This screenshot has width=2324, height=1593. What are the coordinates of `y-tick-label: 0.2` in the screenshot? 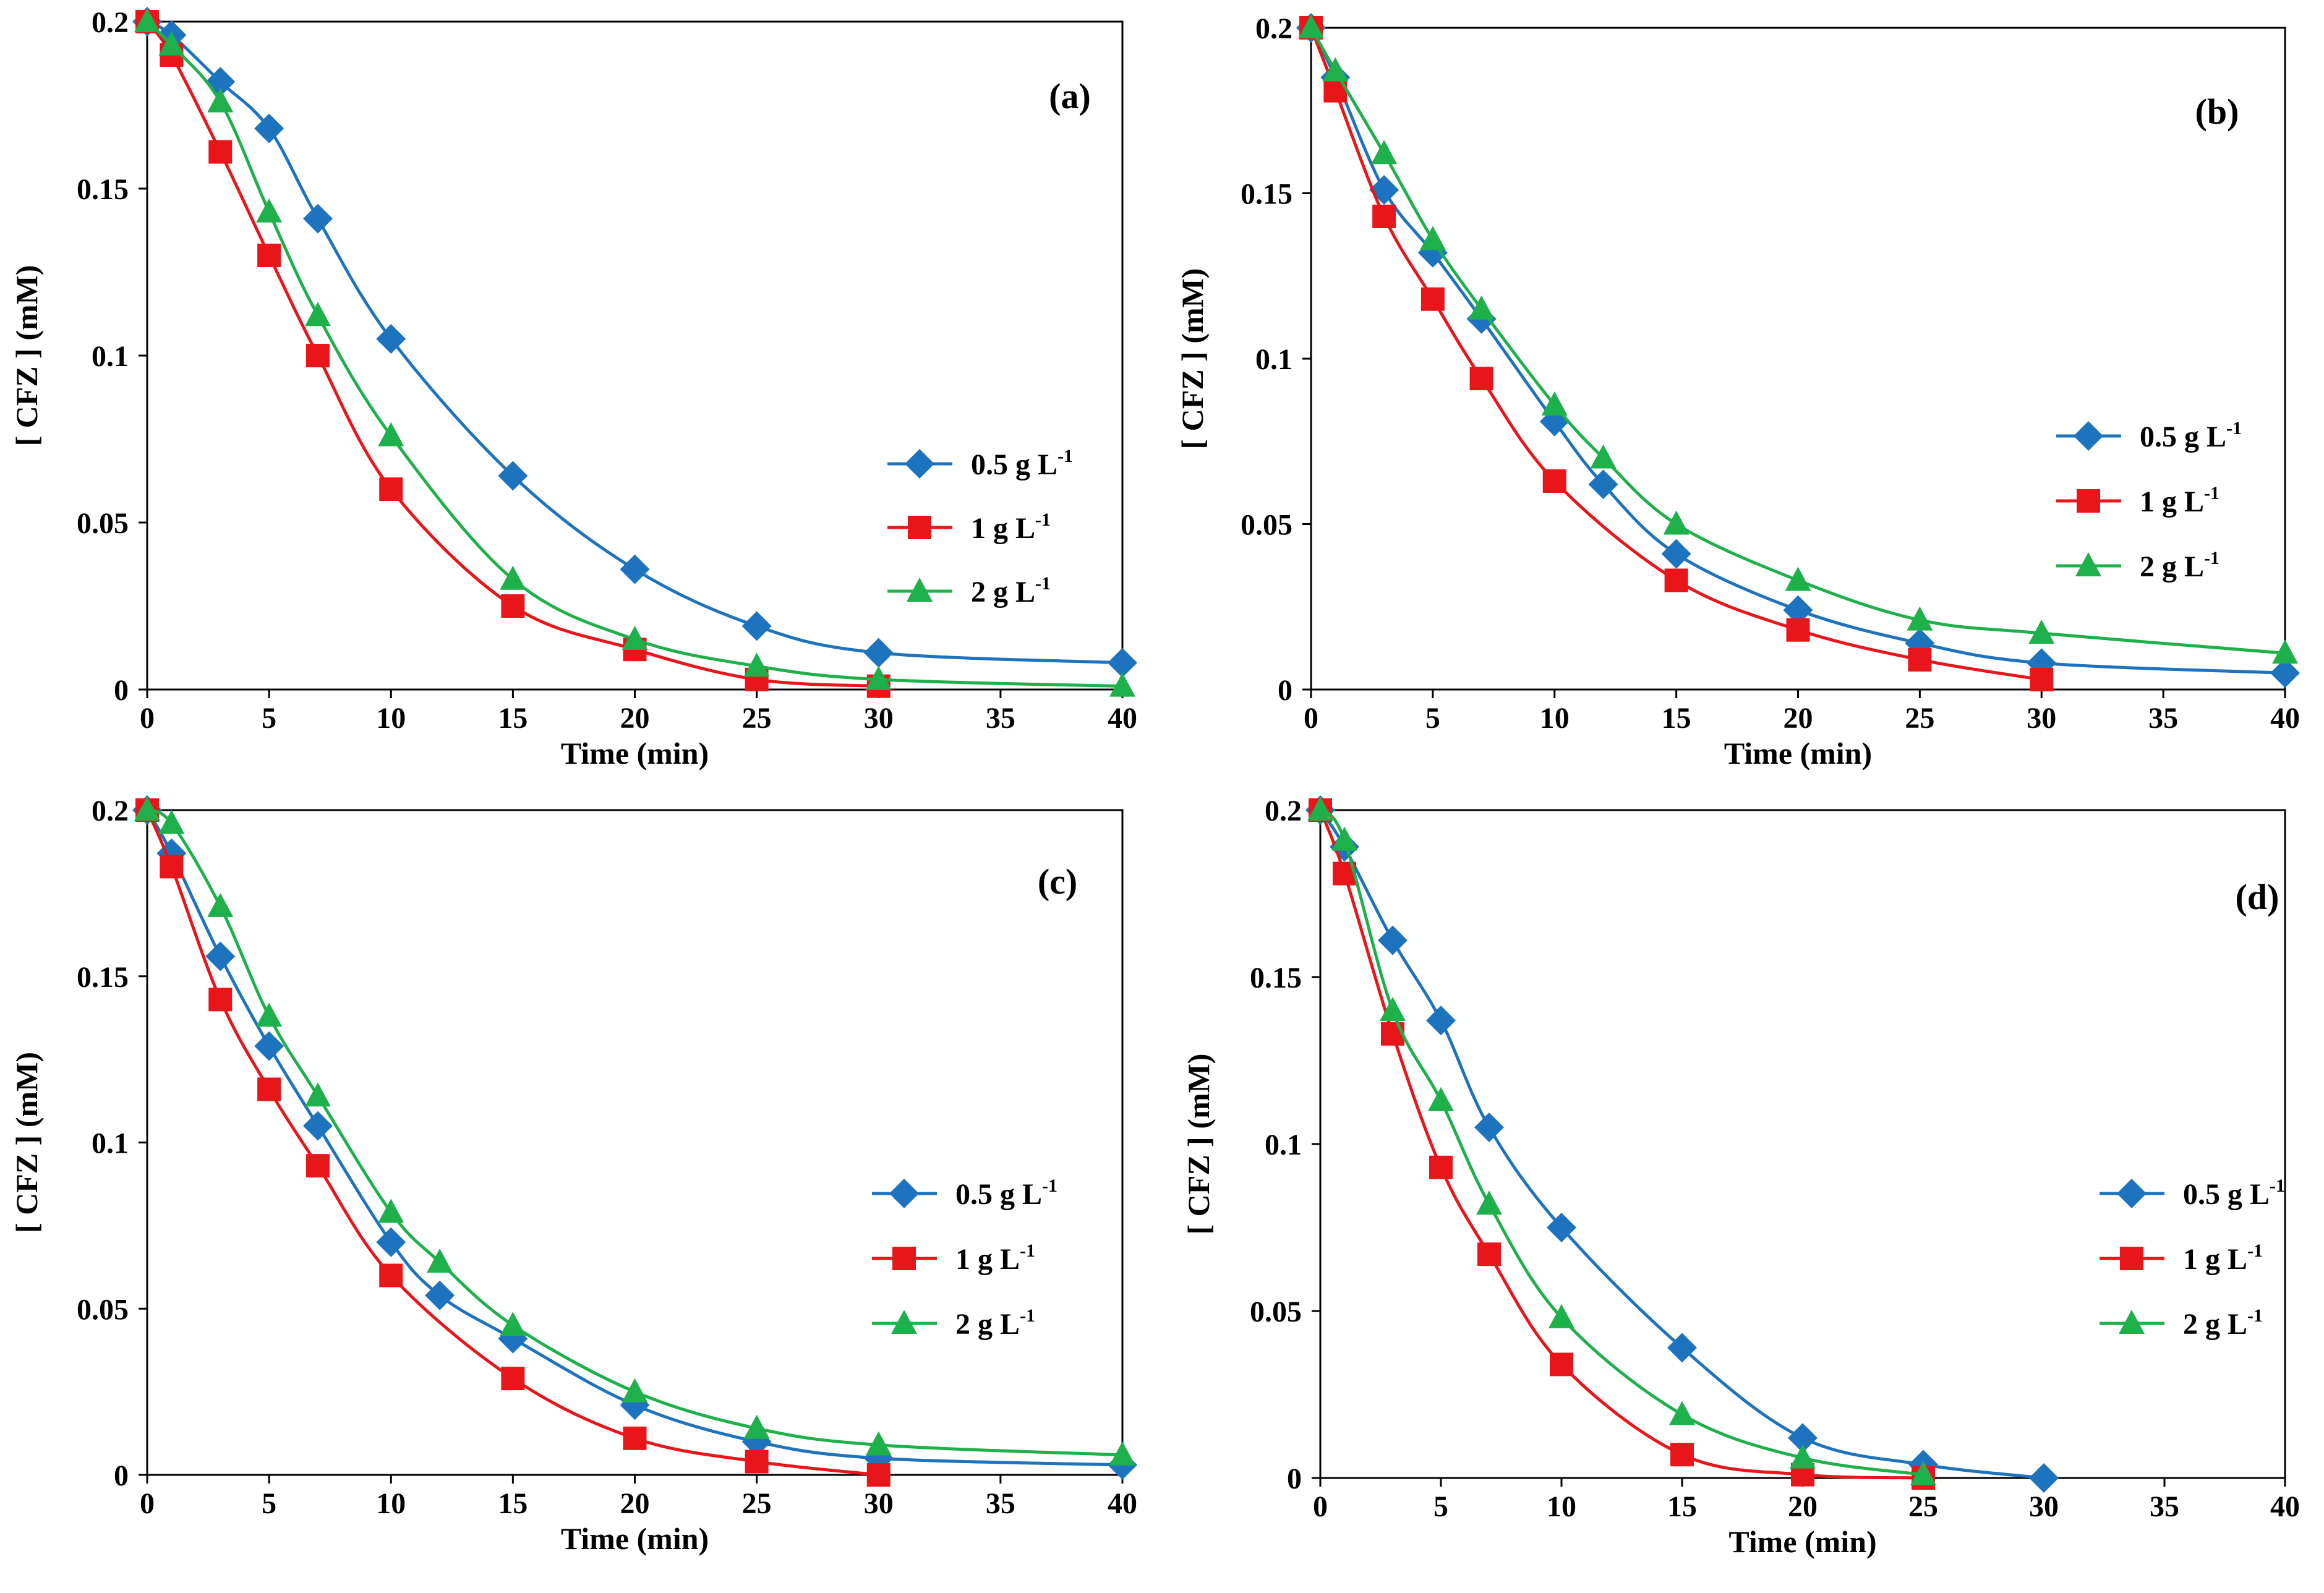 It's located at (1273, 28).